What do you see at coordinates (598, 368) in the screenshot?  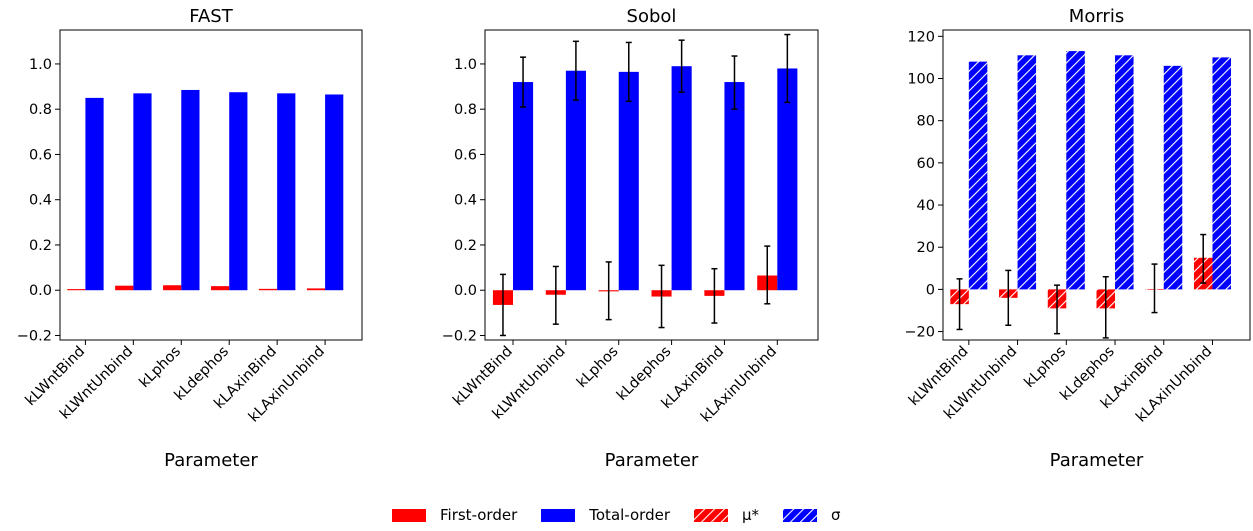 I see `sobol-xtick-label-klphos: kLphos` at bounding box center [598, 368].